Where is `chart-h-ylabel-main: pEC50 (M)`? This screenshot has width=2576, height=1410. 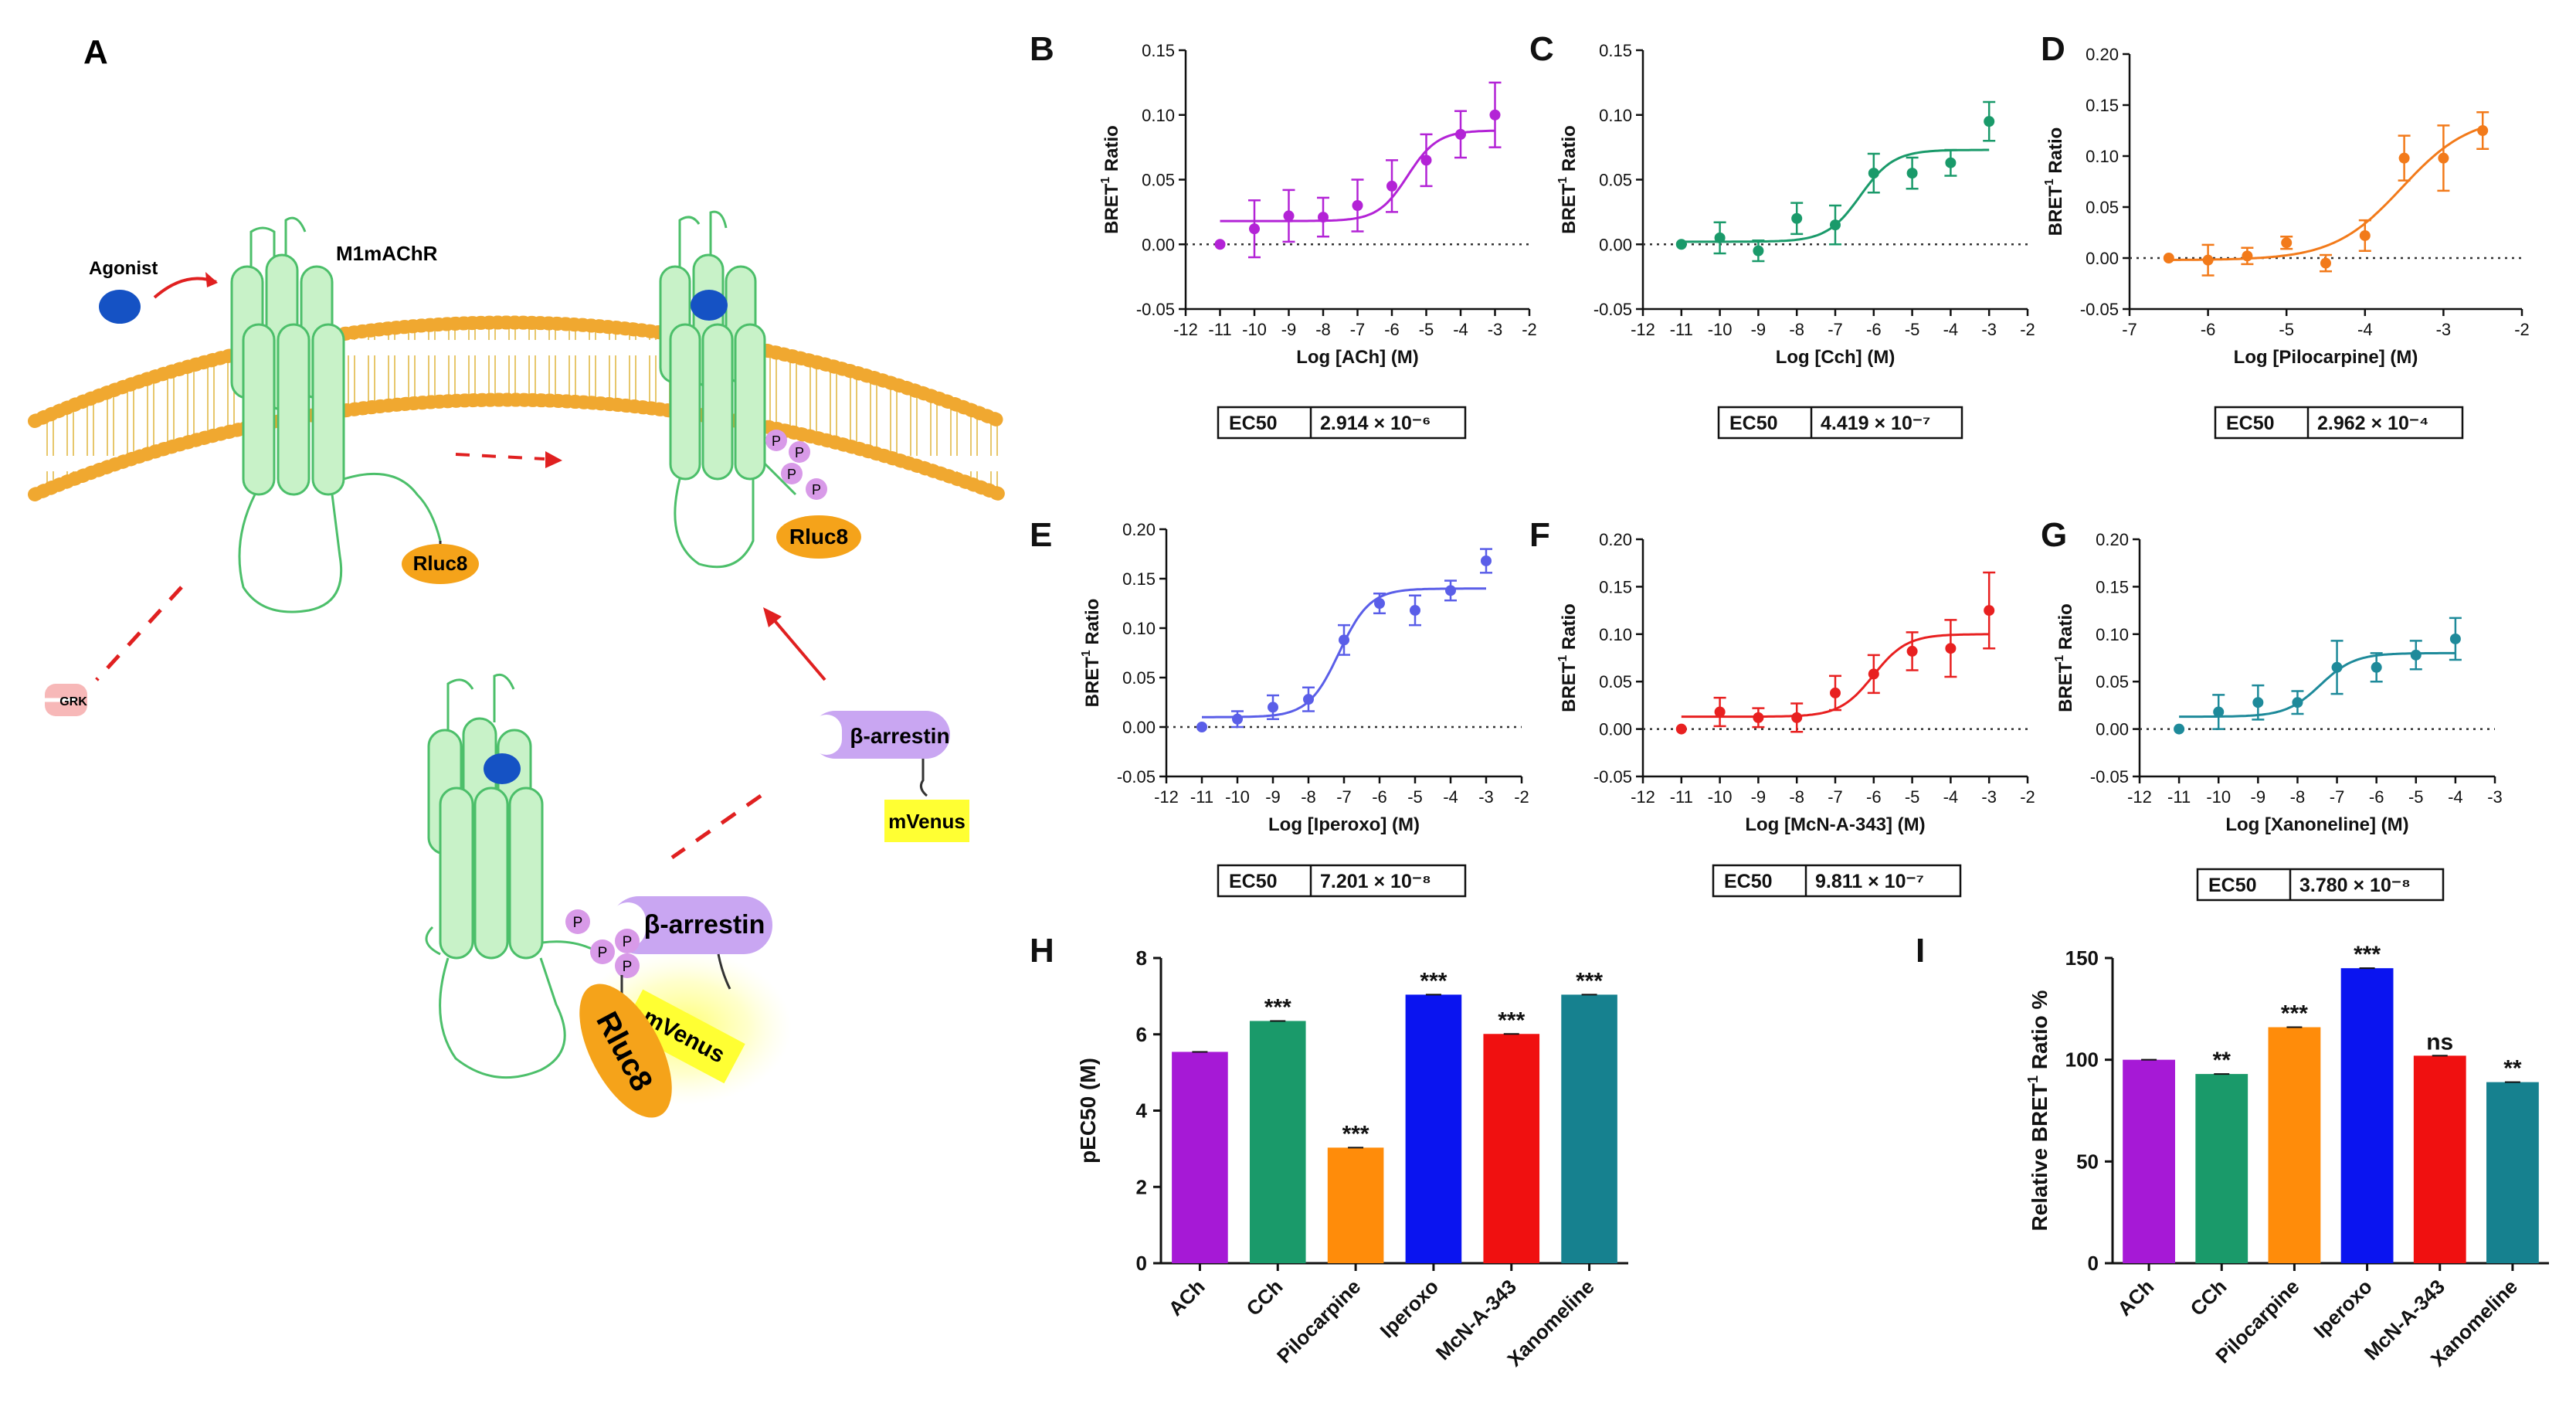 chart-h-ylabel-main: pEC50 (M) is located at coordinates (1088, 1111).